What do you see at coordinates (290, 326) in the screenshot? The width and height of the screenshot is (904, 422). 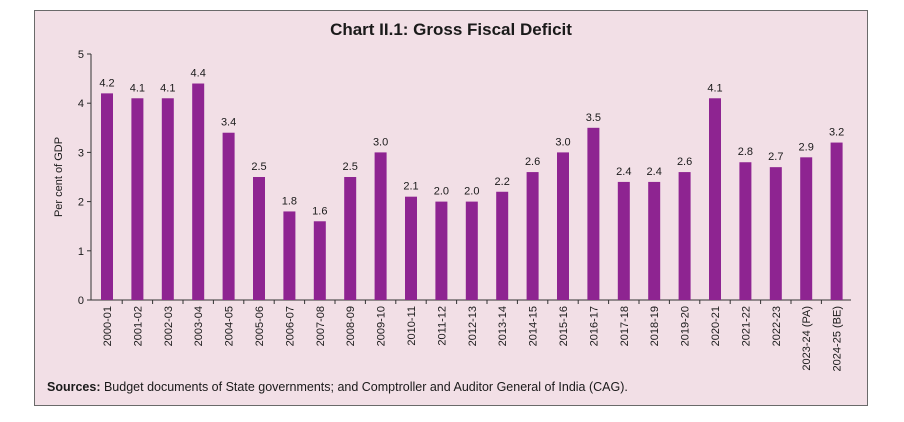 I see `x-tick-label: 2006-07` at bounding box center [290, 326].